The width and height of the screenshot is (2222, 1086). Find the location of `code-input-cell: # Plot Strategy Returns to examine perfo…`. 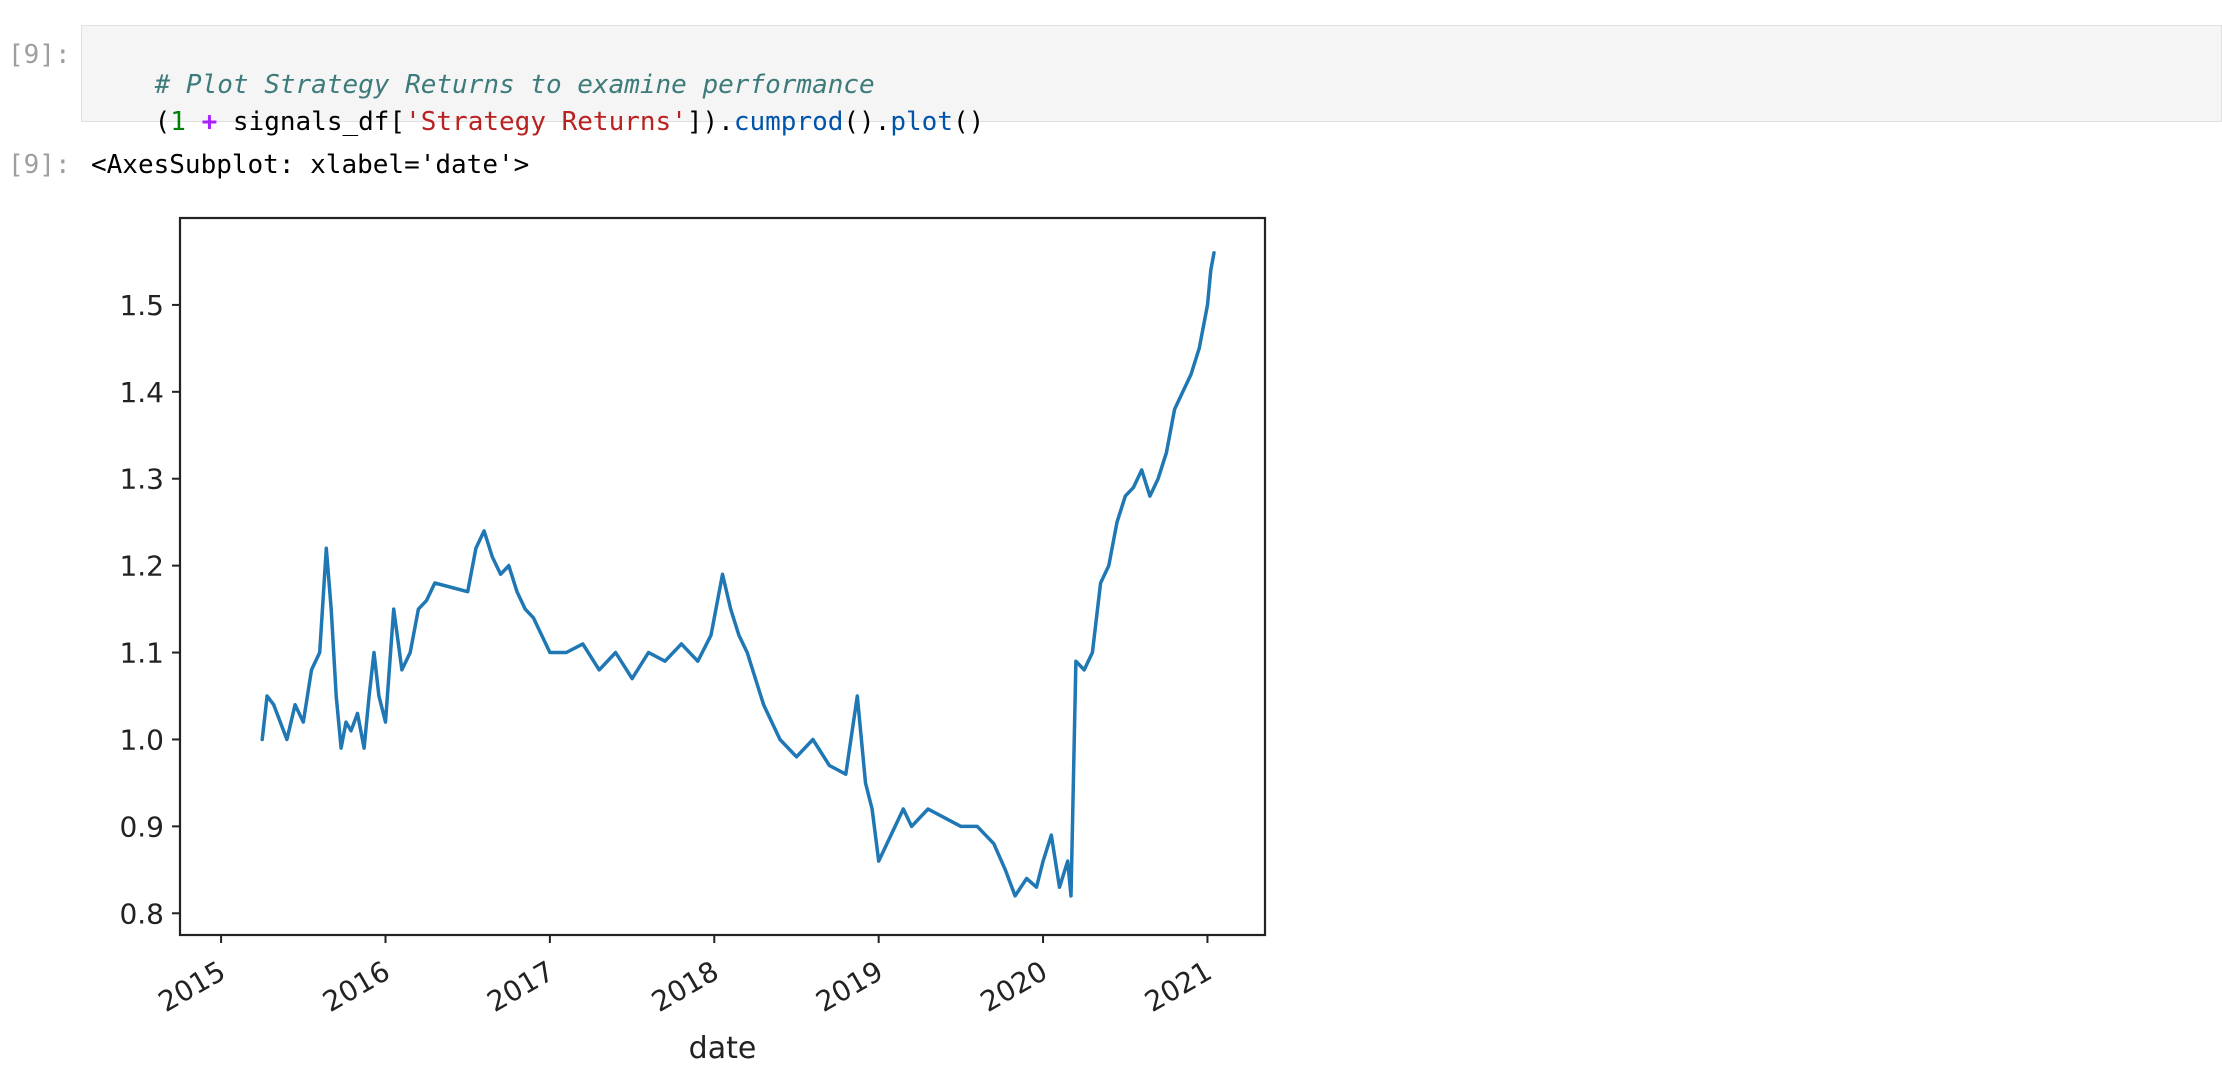

code-input-cell: # Plot Strategy Returns to examine perfo… is located at coordinates (1151, 81).